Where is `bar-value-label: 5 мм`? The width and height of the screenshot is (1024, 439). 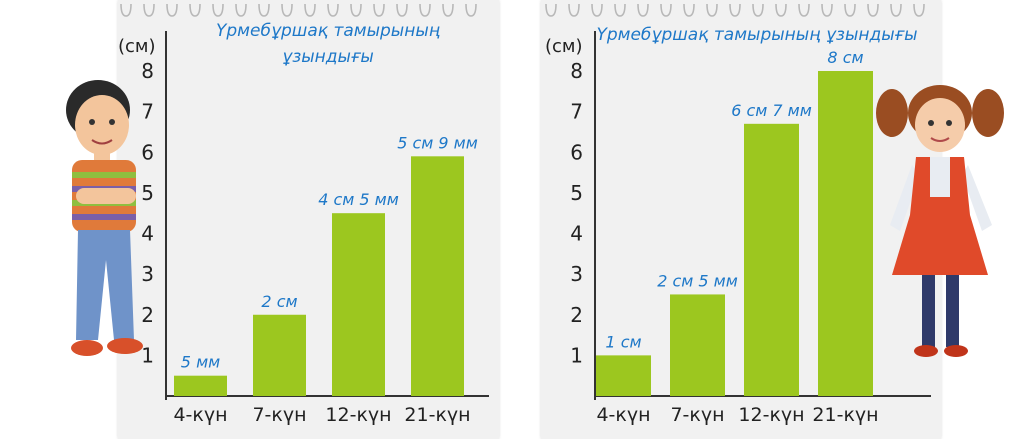
bar-value-label: 5 мм is located at coordinates (200, 362).